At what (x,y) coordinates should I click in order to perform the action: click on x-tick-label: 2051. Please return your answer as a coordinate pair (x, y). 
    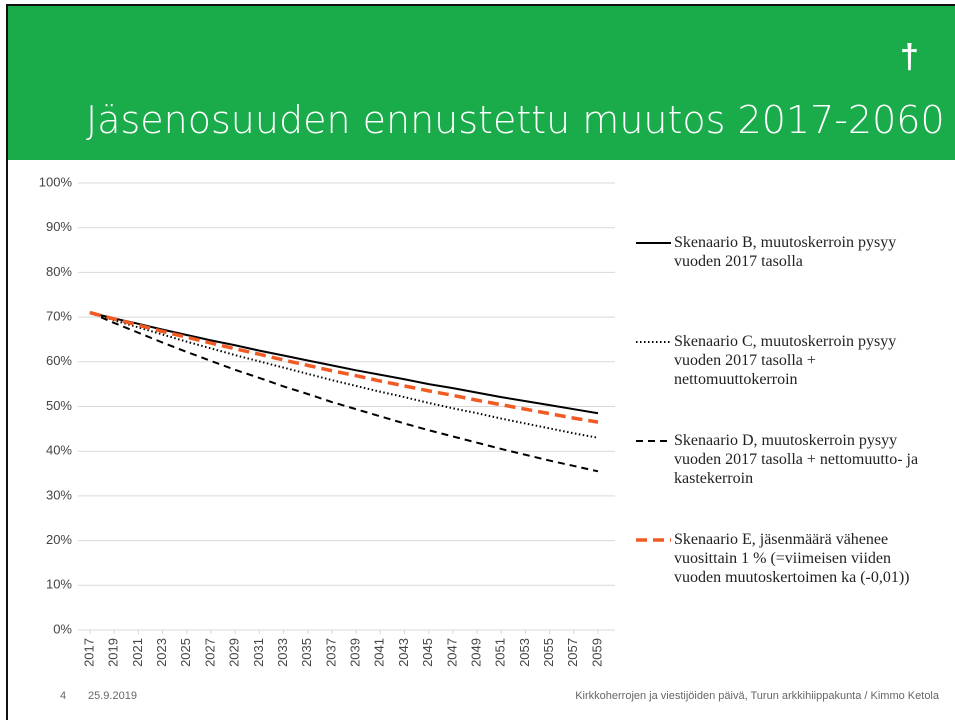
    Looking at the image, I should click on (500, 652).